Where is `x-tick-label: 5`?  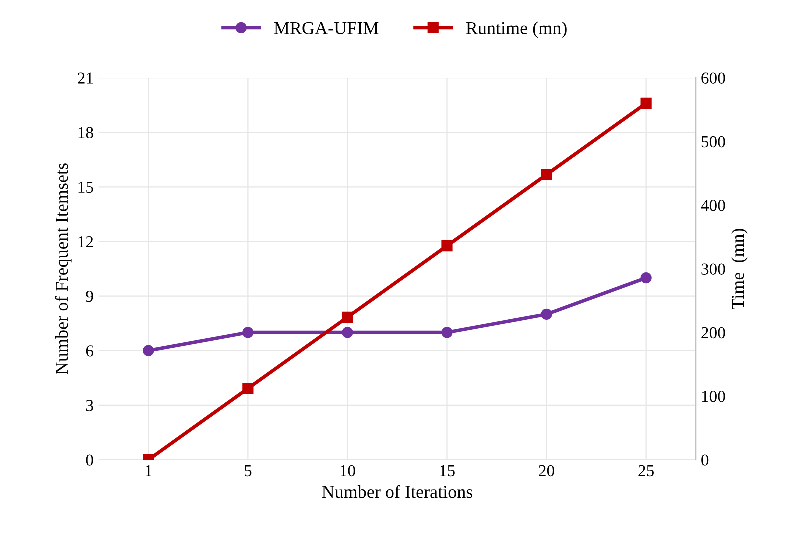
x-tick-label: 5 is located at coordinates (248, 471).